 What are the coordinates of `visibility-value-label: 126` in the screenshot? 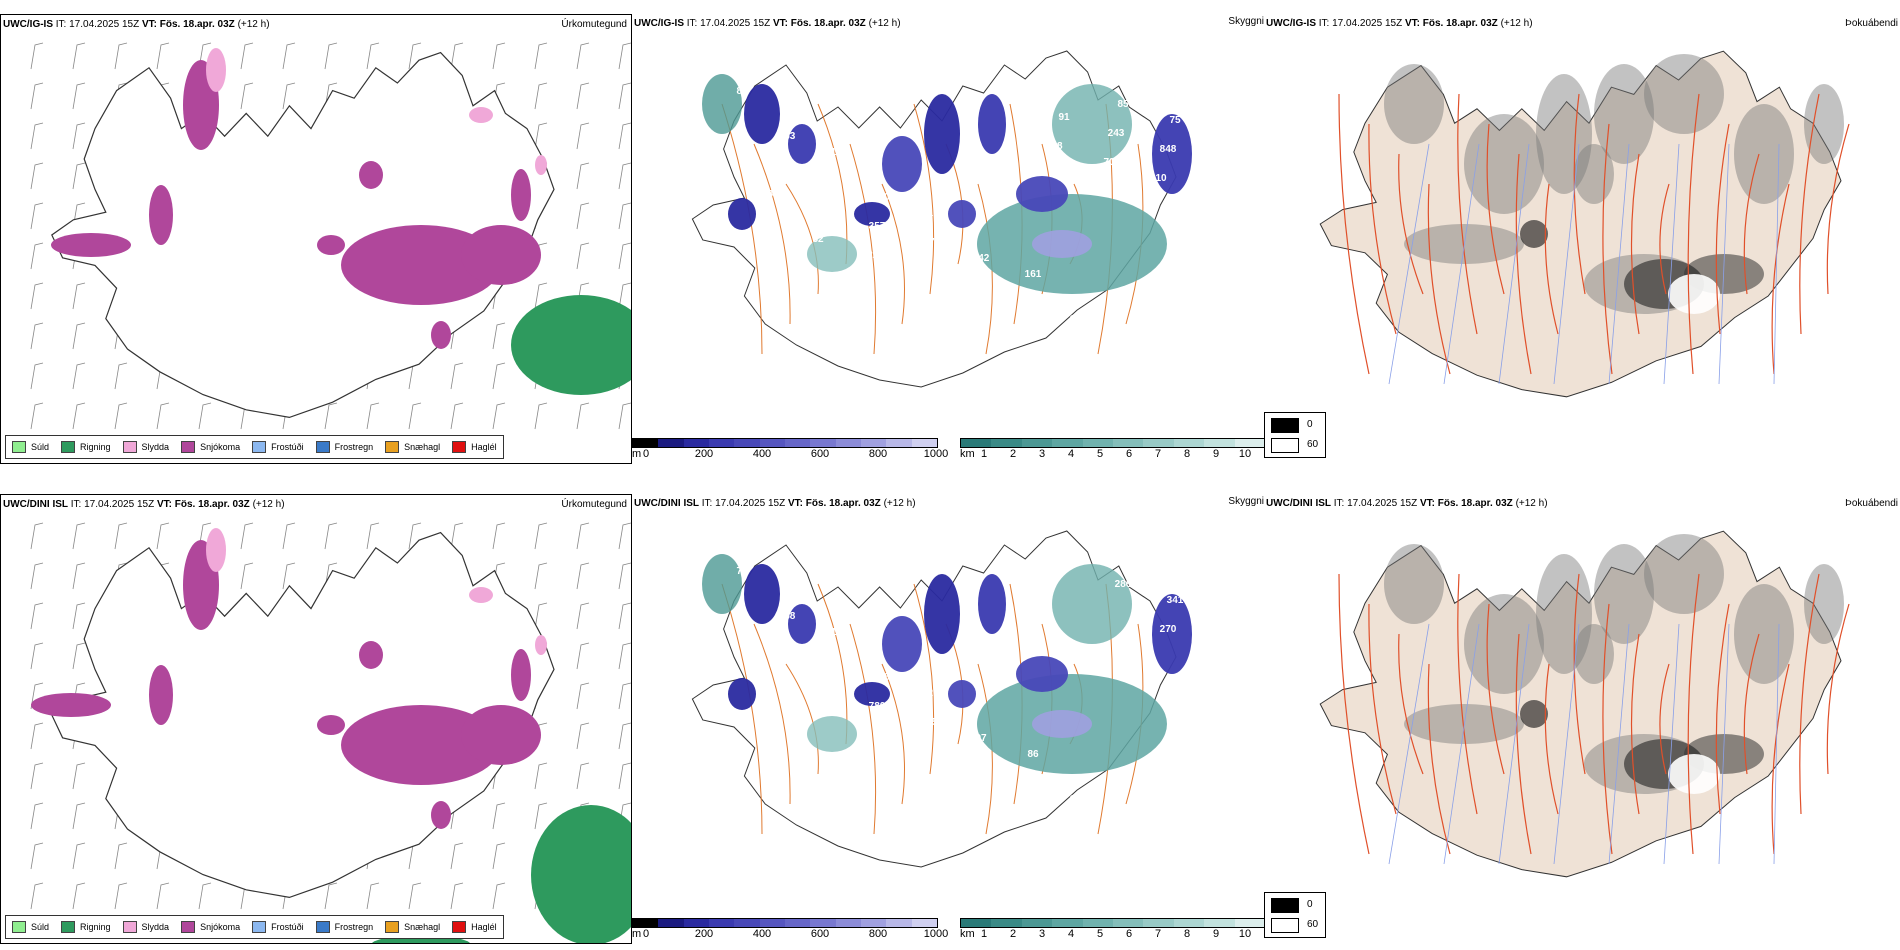 It's located at (967, 316).